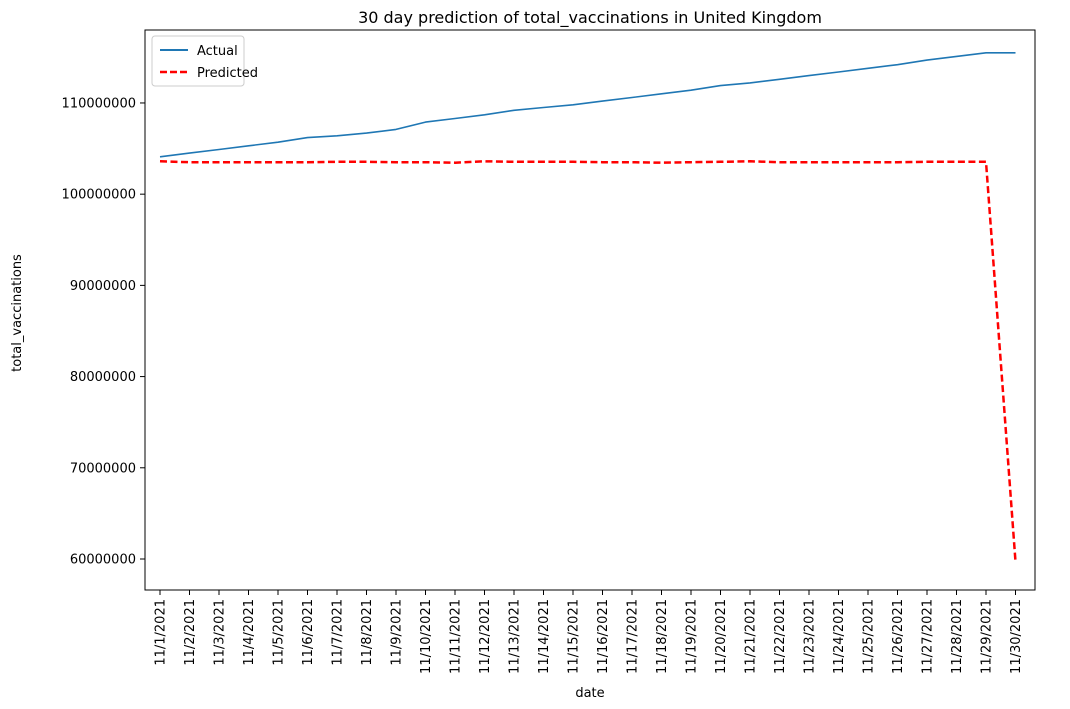 The width and height of the screenshot is (1070, 709). I want to click on x-tick-label: 11/3/2021, so click(220, 632).